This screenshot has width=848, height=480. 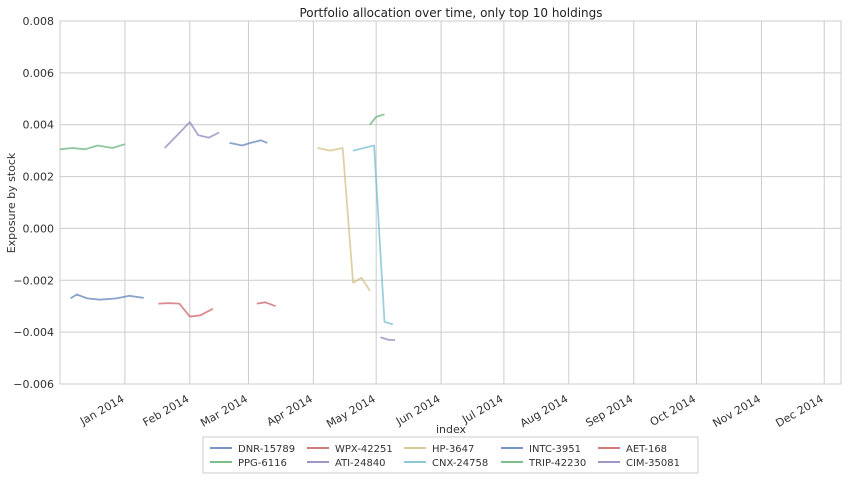 I want to click on legend-label: ATI-24840, so click(x=360, y=463).